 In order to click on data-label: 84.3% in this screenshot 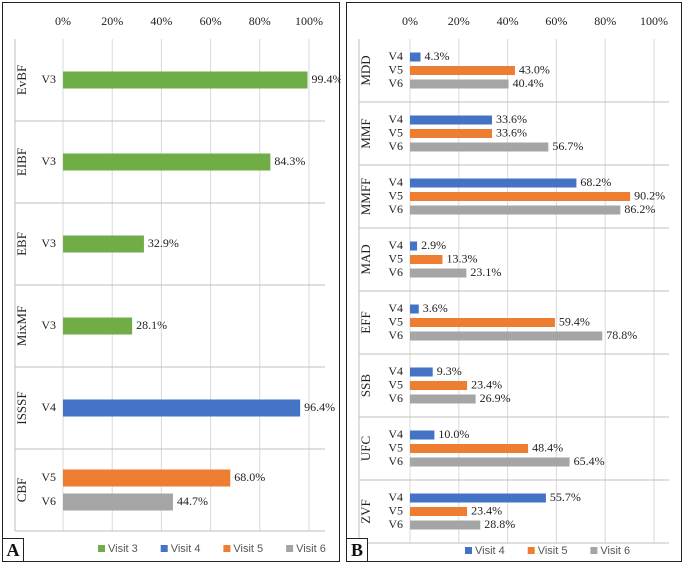, I will do `click(289, 161)`.